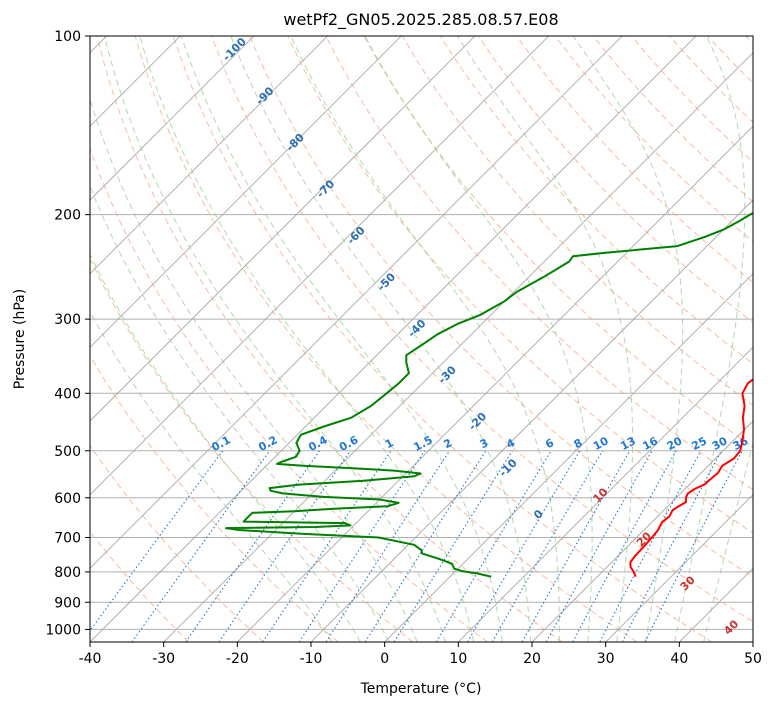 The width and height of the screenshot is (775, 708). Describe the element at coordinates (67, 603) in the screenshot. I see `y-tick-label: 900` at that location.